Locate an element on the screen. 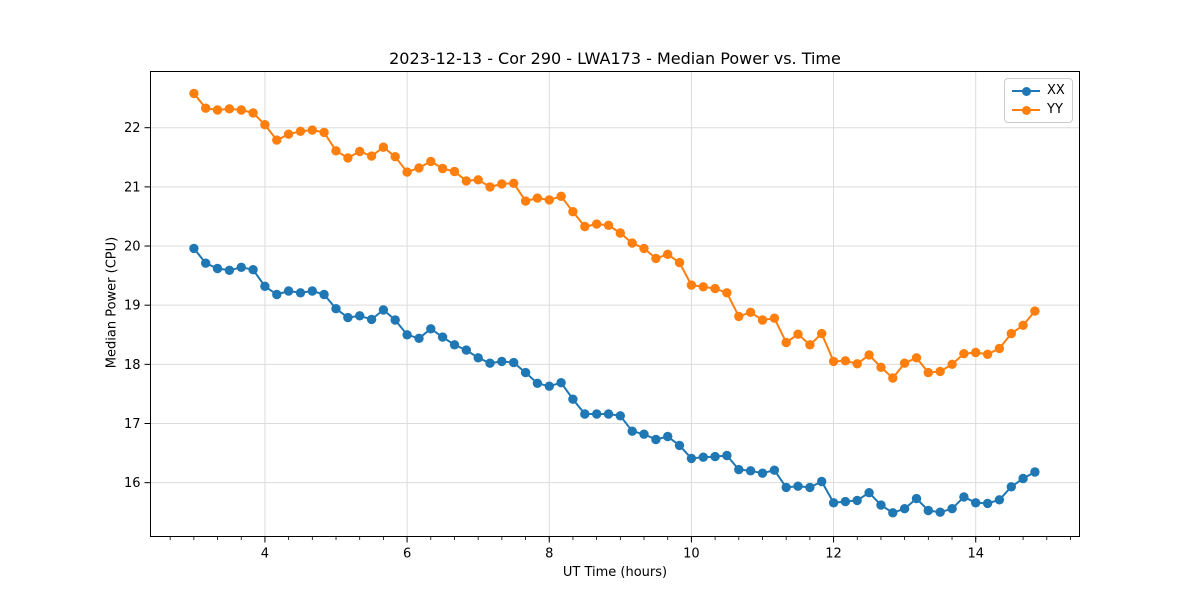 Image resolution: width=1200 pixels, height=600 pixels. y-tick-label: 17 is located at coordinates (132, 424).